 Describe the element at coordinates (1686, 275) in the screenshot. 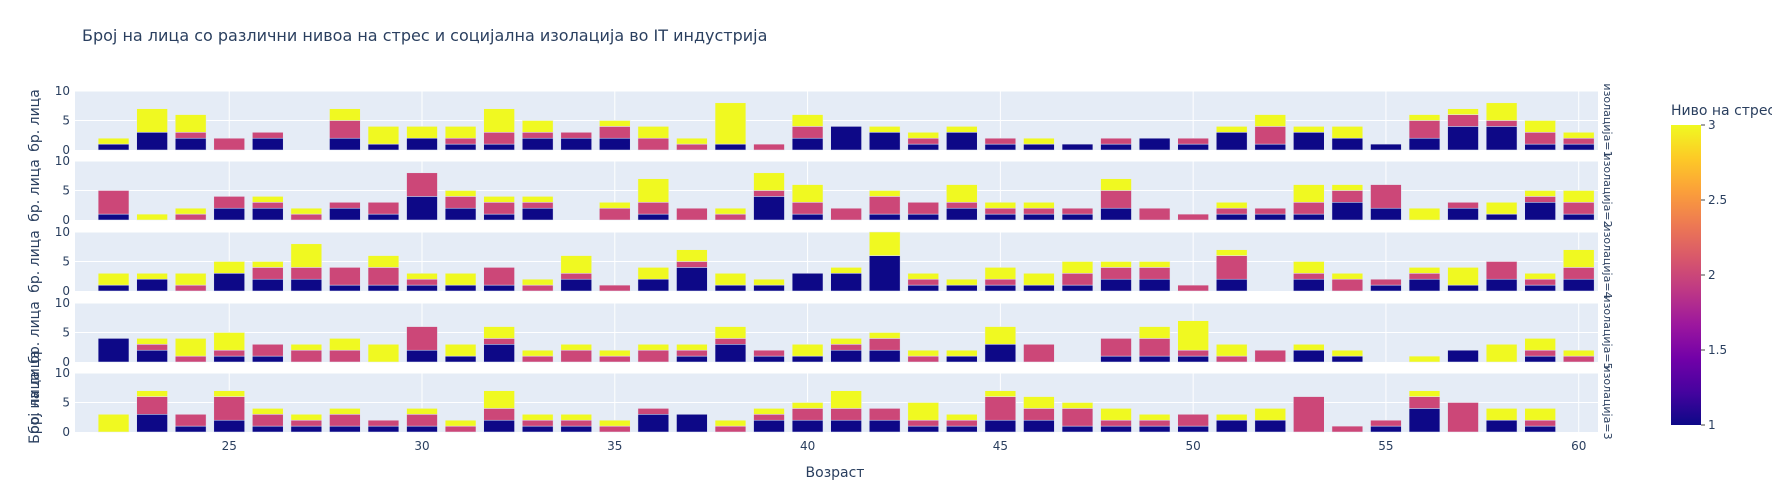

I see `colorbar-gradient` at that location.